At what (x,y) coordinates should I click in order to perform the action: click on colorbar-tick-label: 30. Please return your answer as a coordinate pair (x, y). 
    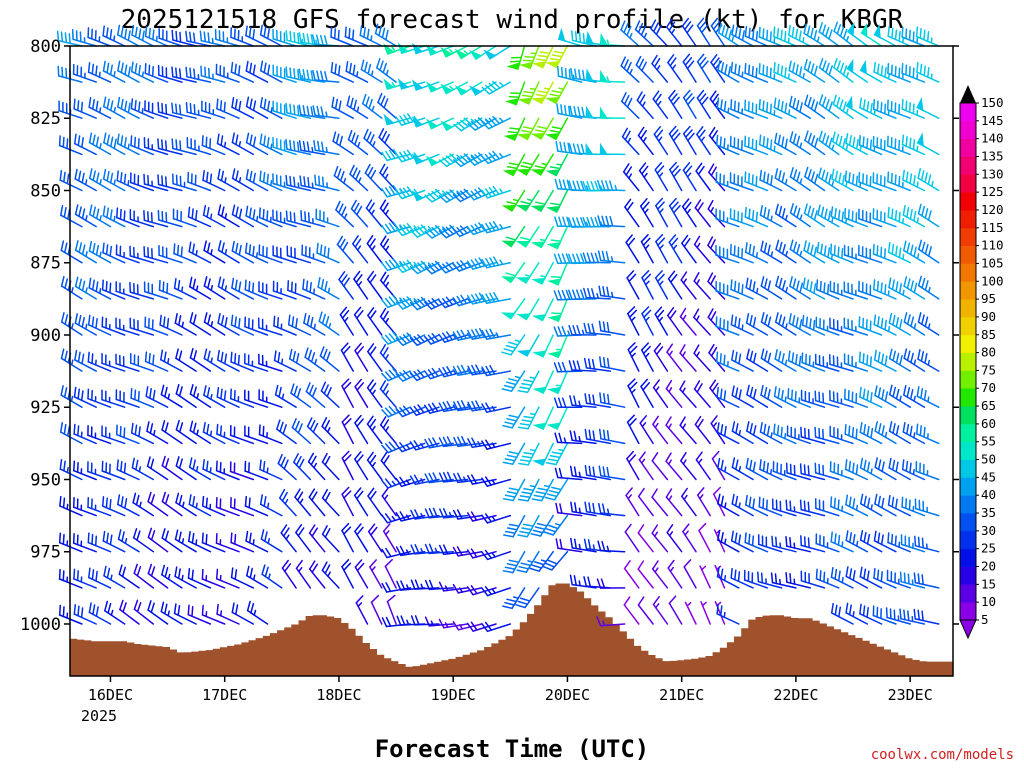
    Looking at the image, I should click on (988, 530).